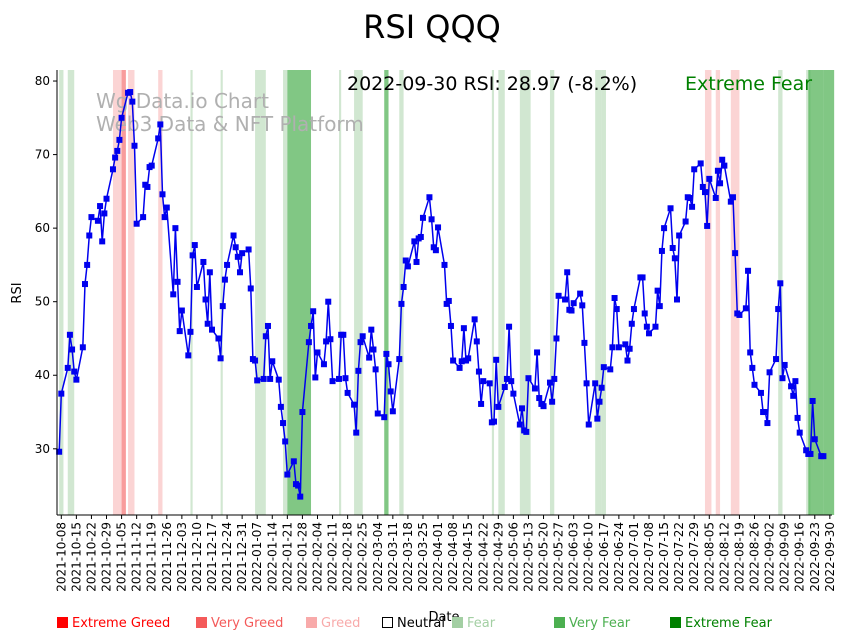 This screenshot has width=842, height=642. I want to click on x-tick-label: 2022-01-28, so click(302, 557).